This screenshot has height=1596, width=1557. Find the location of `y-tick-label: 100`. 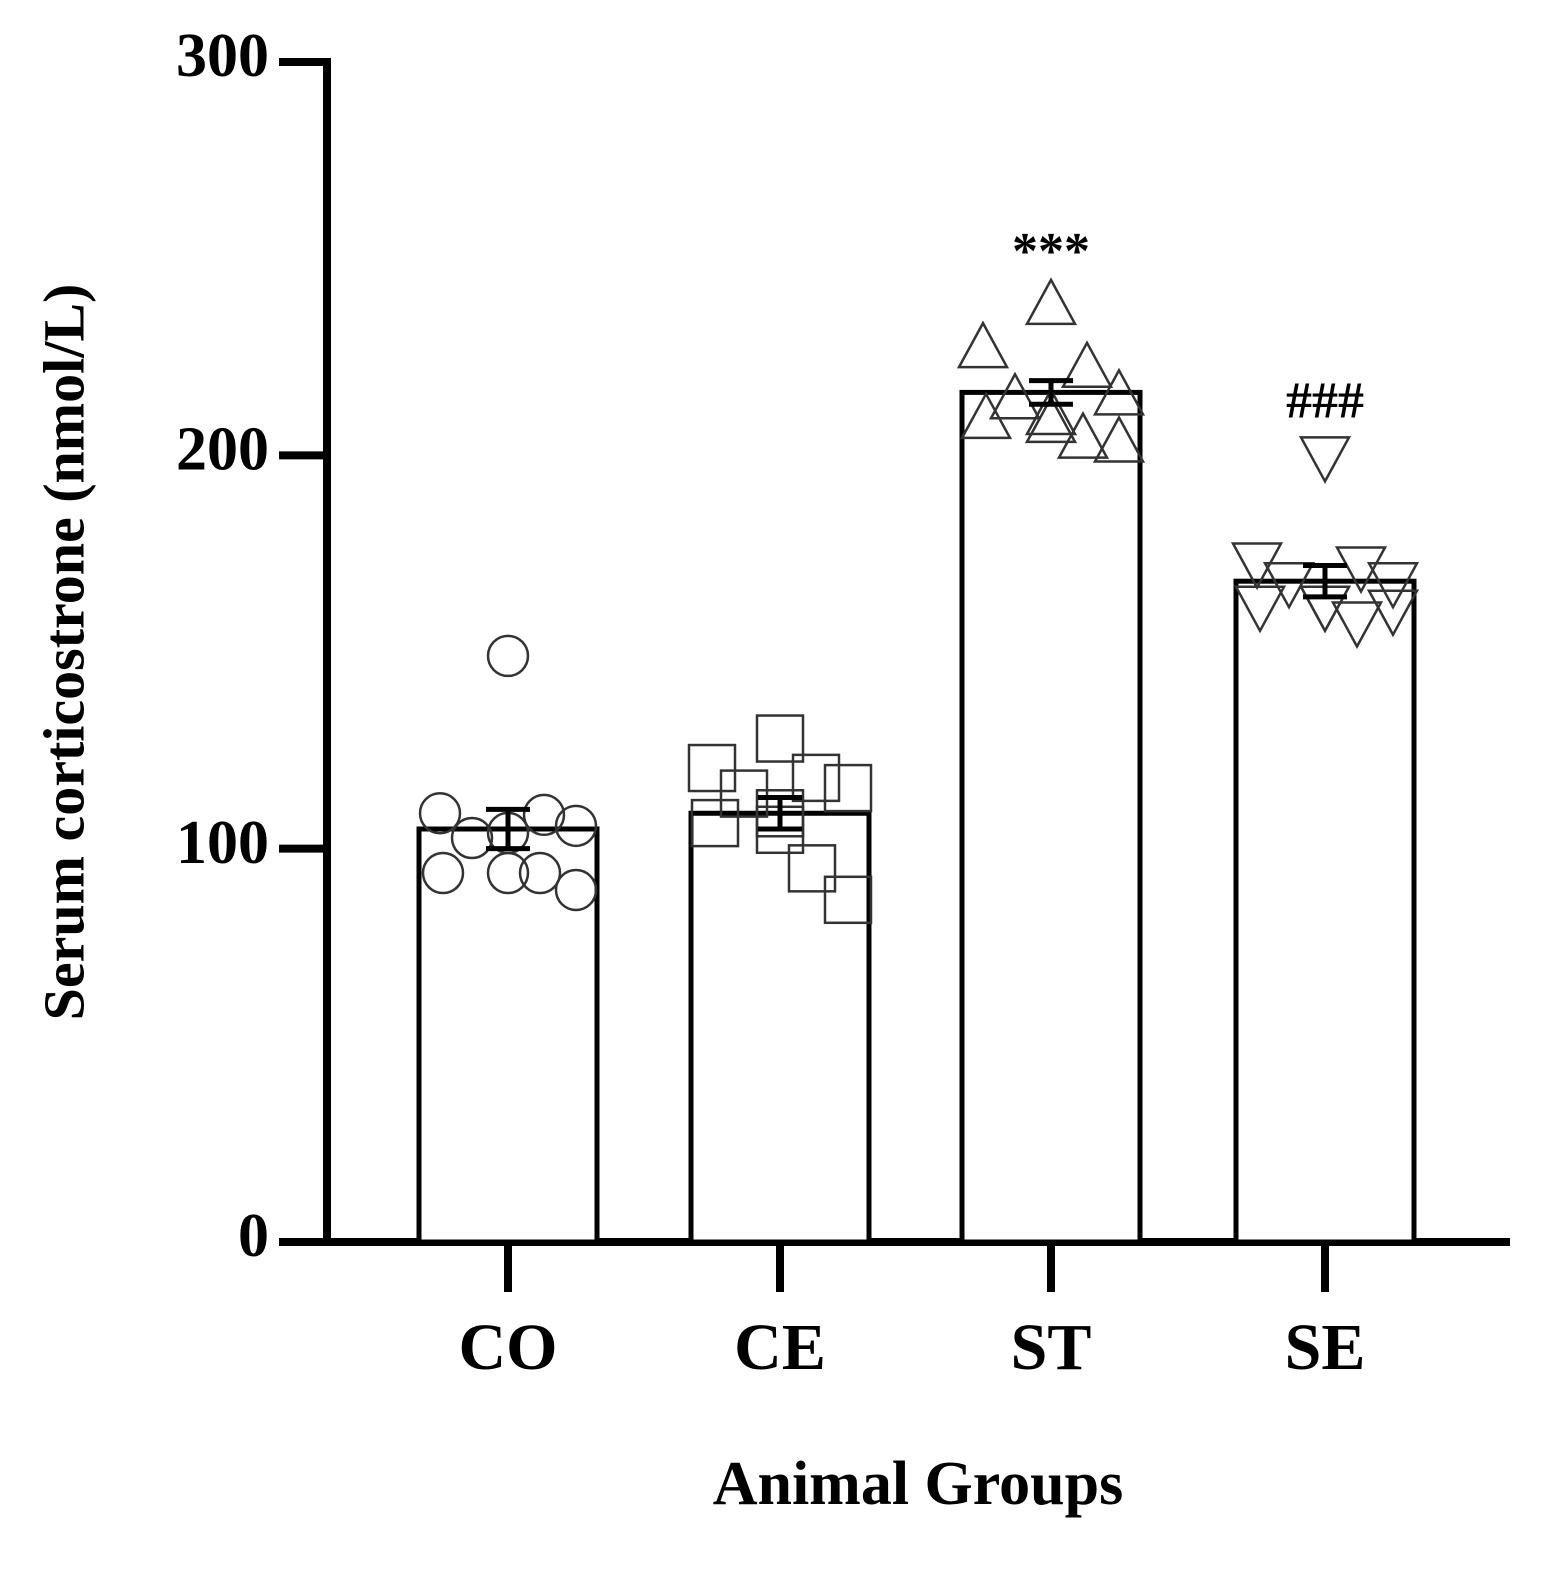

y-tick-label: 100 is located at coordinates (222, 843).